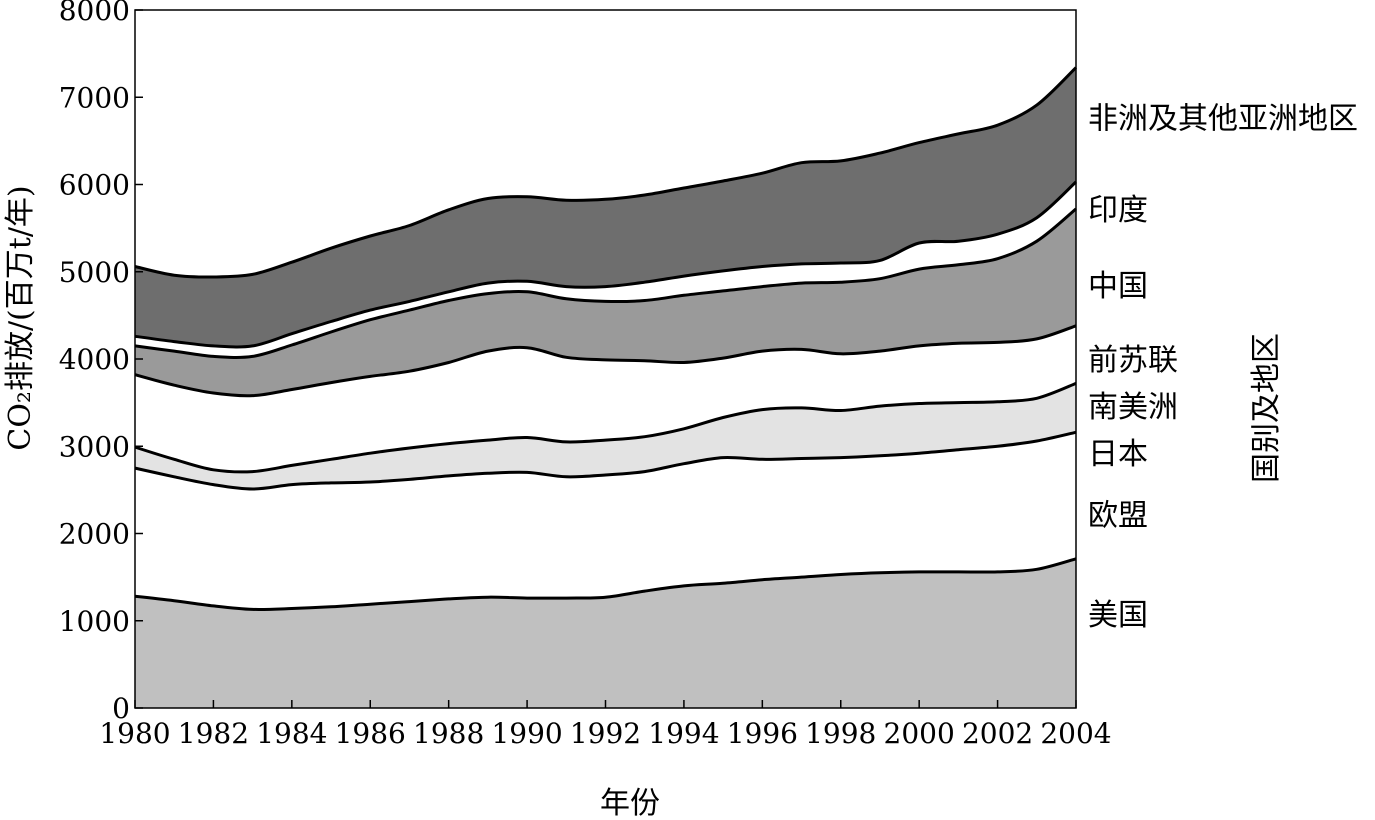  What do you see at coordinates (1133, 407) in the screenshot?
I see `region-label: 南美洲` at bounding box center [1133, 407].